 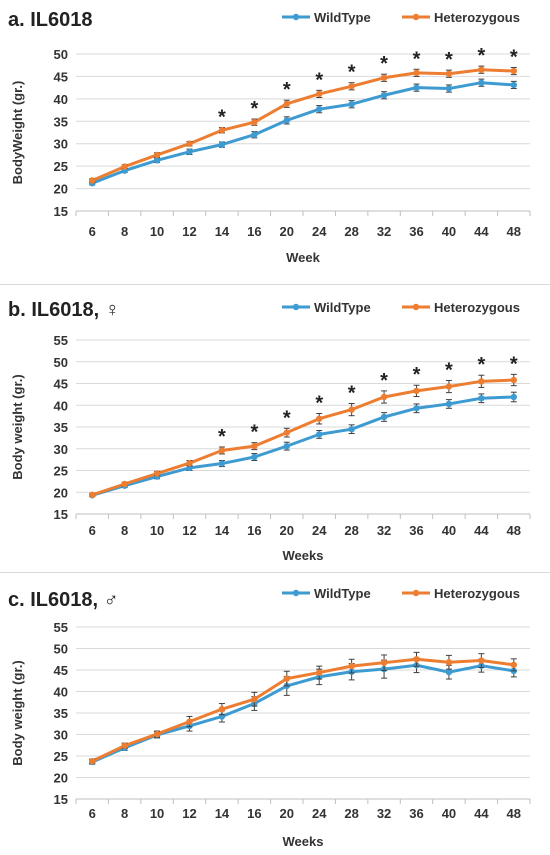 I want to click on y-tick-label: 30, so click(x=61, y=144).